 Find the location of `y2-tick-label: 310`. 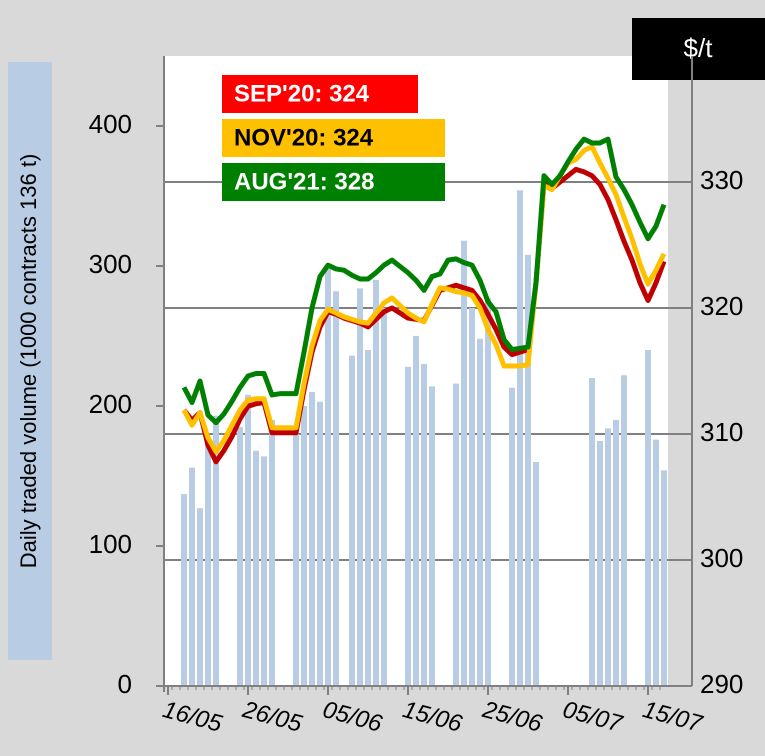

y2-tick-label: 310 is located at coordinates (721, 432).